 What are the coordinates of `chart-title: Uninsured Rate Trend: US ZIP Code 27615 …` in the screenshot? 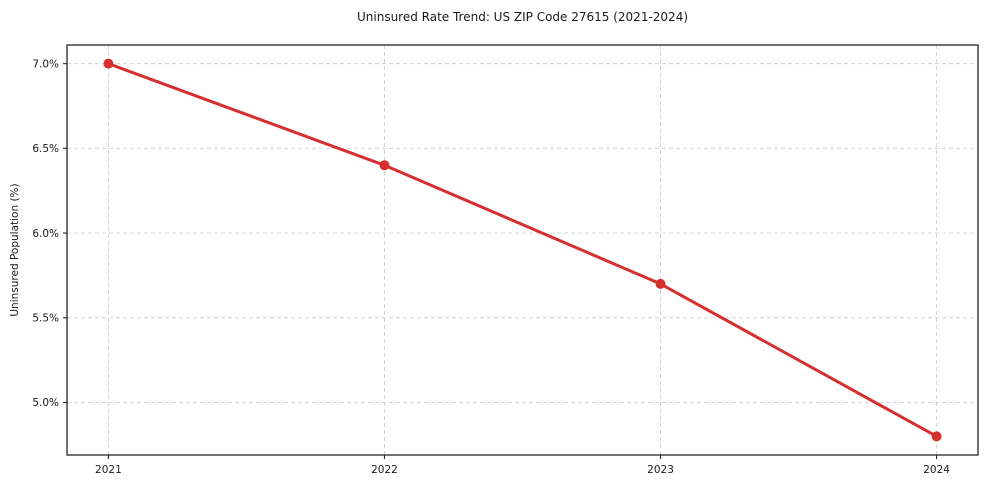 It's located at (522, 17).